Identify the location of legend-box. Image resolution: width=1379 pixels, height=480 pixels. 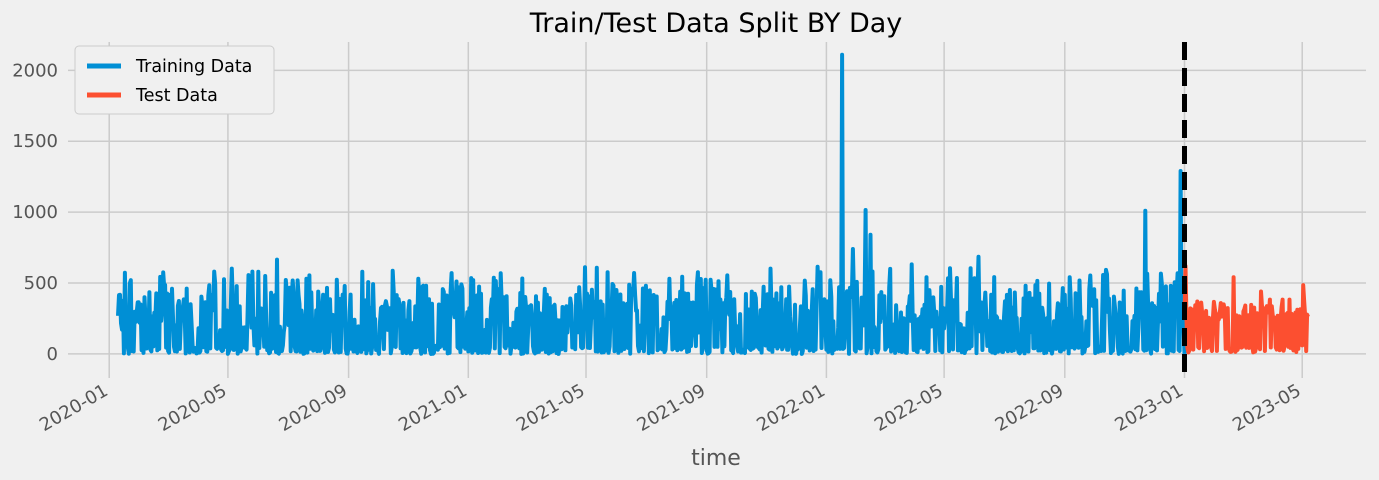
(174, 80).